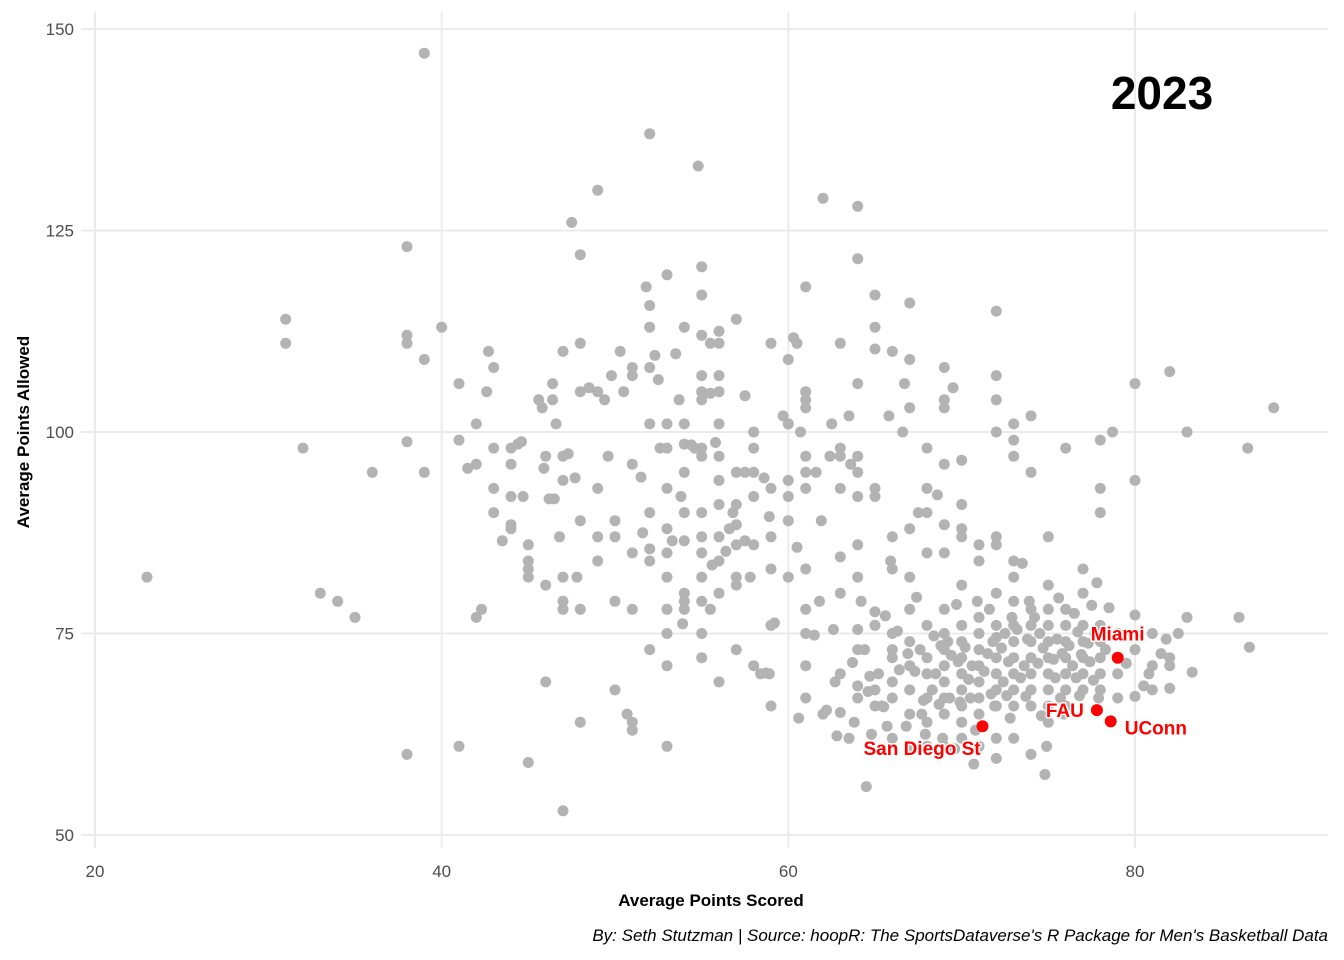  Describe the element at coordinates (922, 749) in the screenshot. I see `team-label: San Diego St` at that location.